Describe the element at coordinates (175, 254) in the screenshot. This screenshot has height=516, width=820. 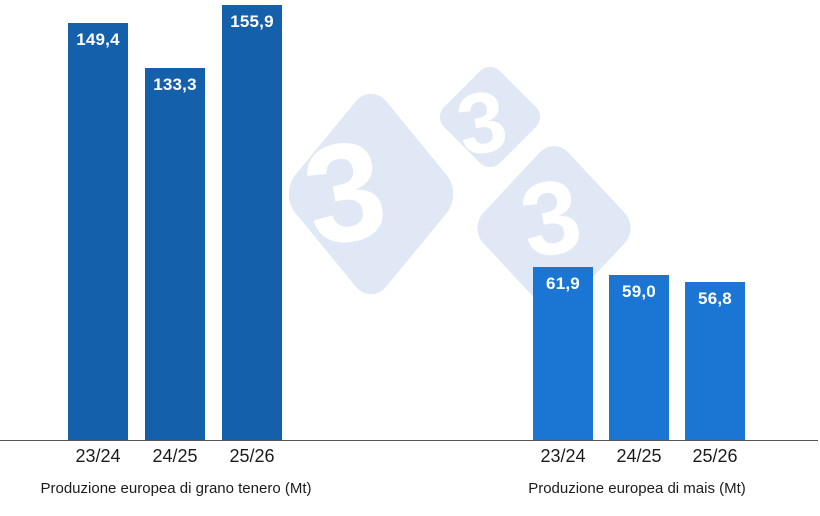
I see `bar-grano-24-25: 133,3` at that location.